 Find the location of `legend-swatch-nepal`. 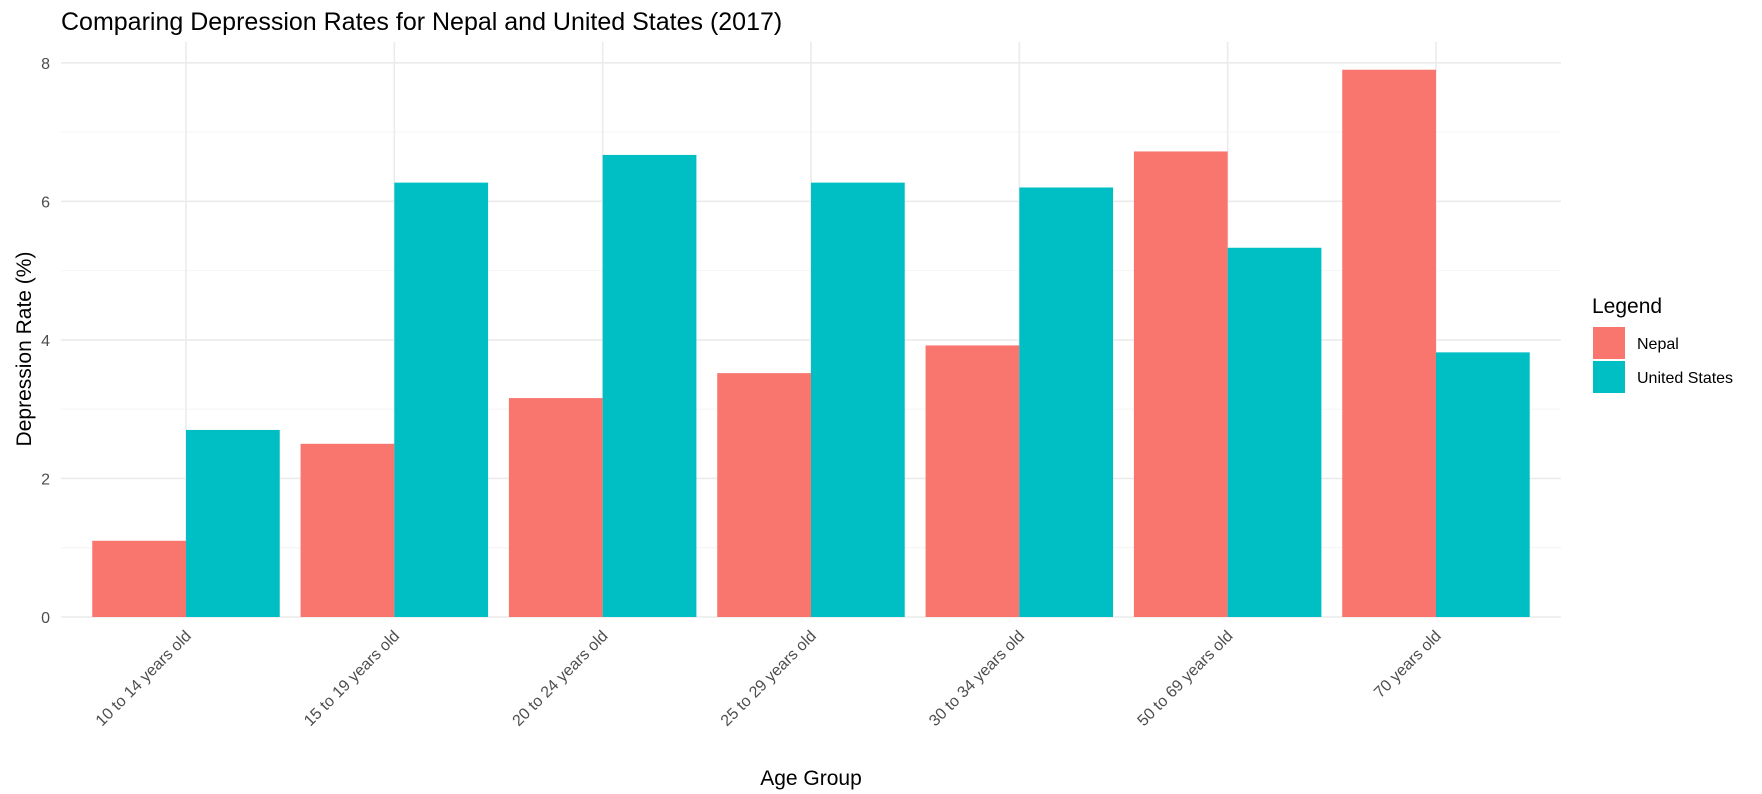

legend-swatch-nepal is located at coordinates (1609, 343).